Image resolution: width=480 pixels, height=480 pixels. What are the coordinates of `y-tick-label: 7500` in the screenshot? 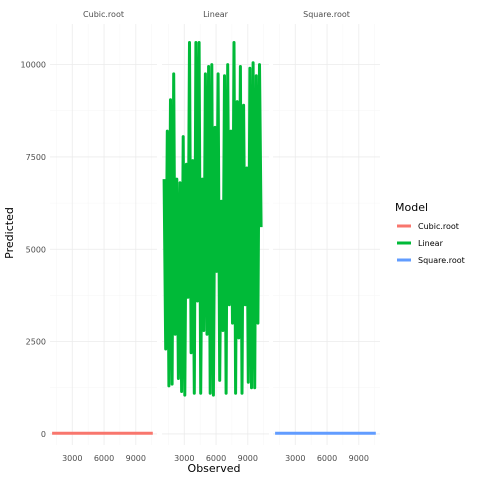 It's located at (36, 157).